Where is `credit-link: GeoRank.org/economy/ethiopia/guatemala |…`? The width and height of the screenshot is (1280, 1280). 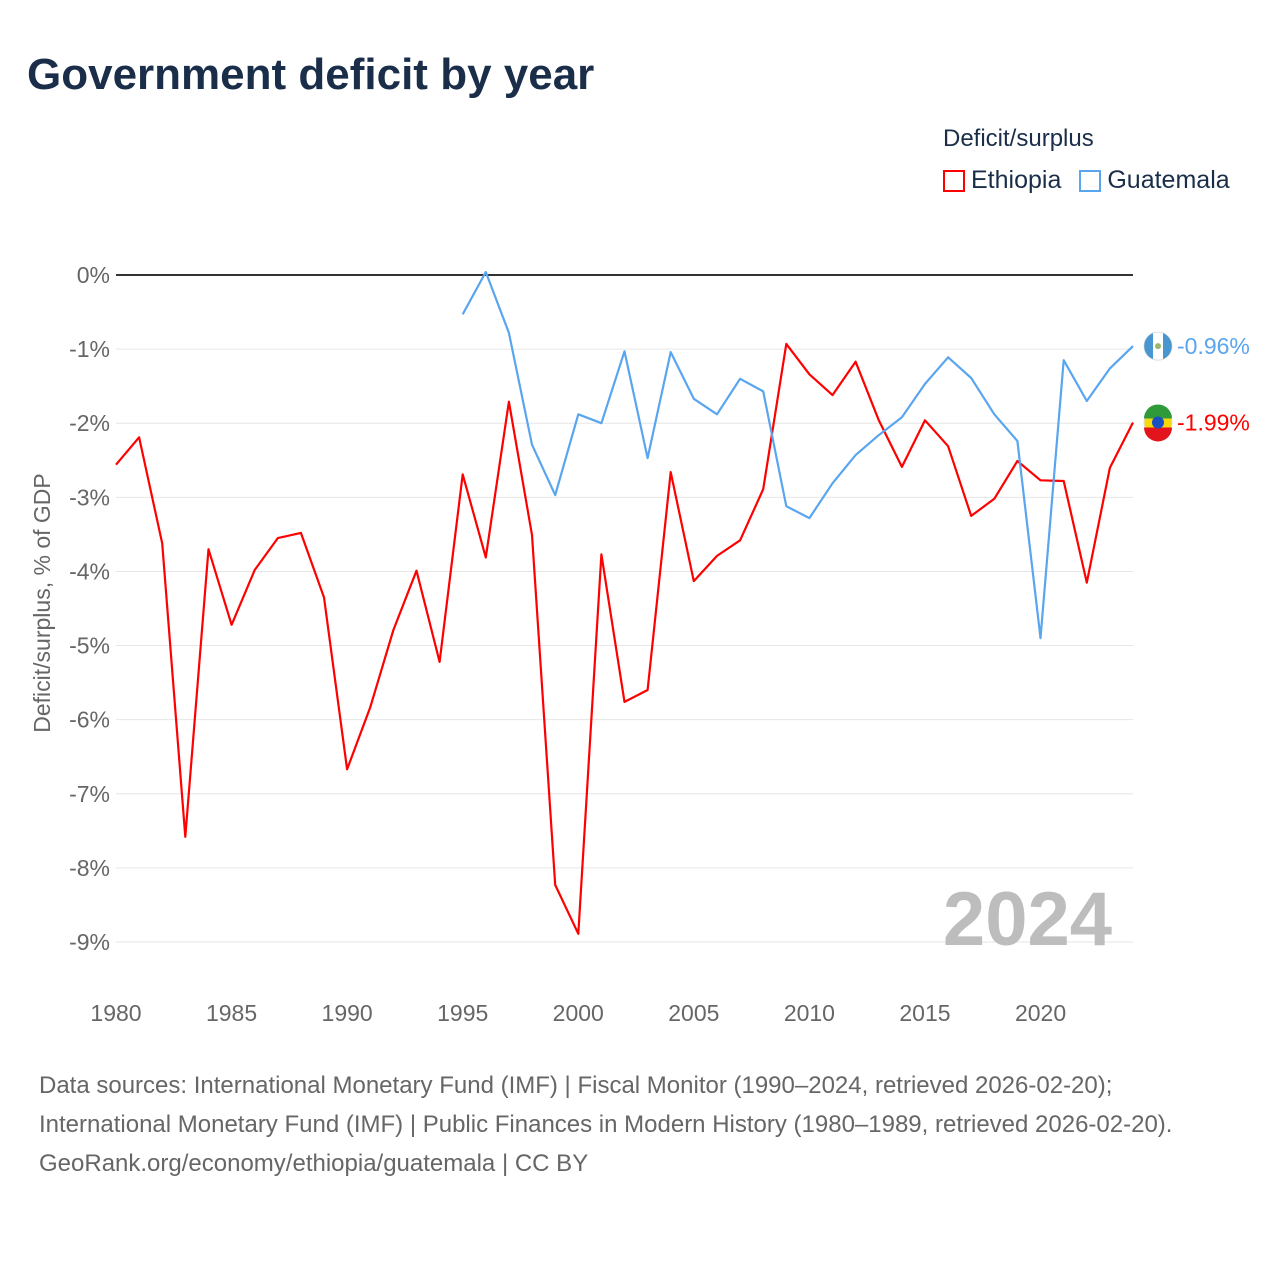 credit-link: GeoRank.org/economy/ethiopia/guatemala |… is located at coordinates (314, 1163).